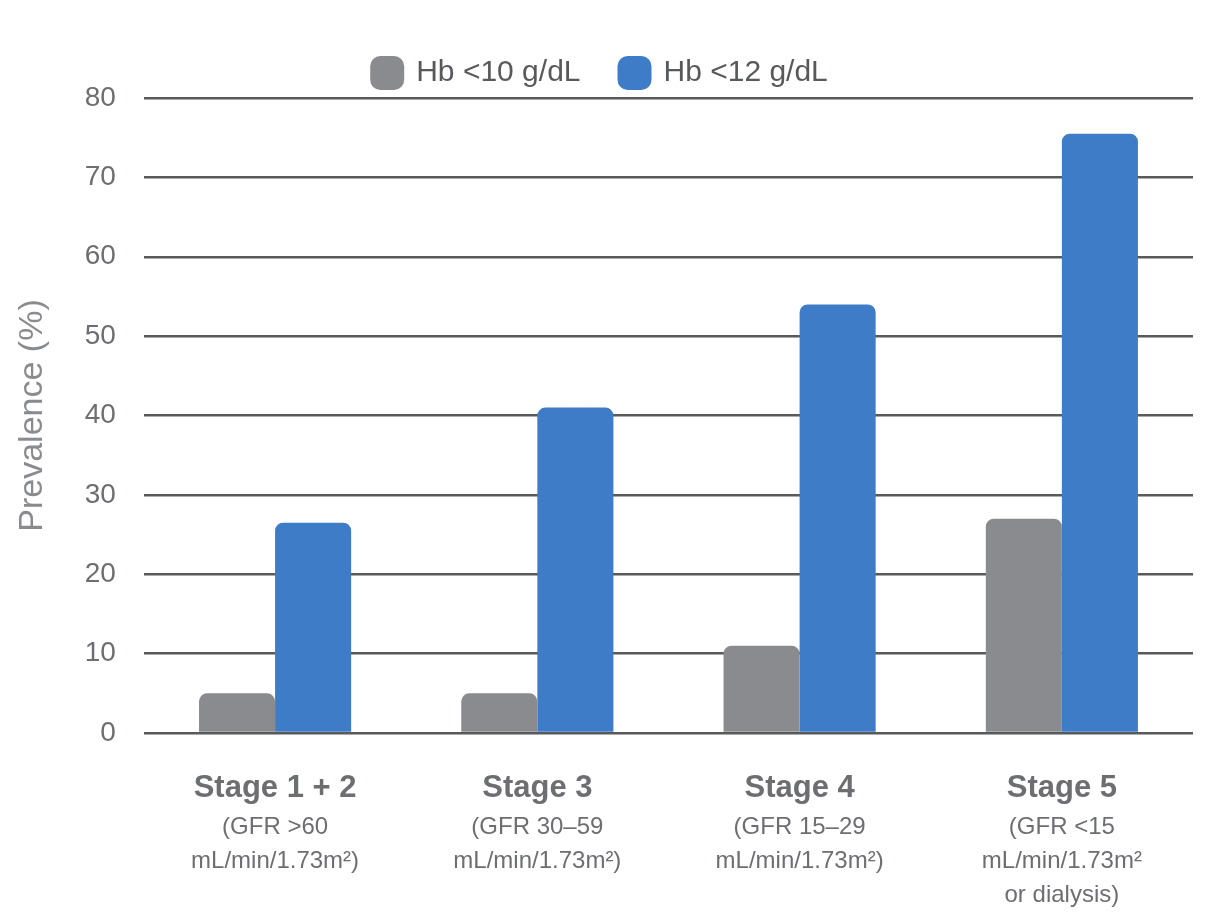 This screenshot has width=1224, height=917. Describe the element at coordinates (745, 71) in the screenshot. I see `legend-label: Hb <12 g/dL` at that location.